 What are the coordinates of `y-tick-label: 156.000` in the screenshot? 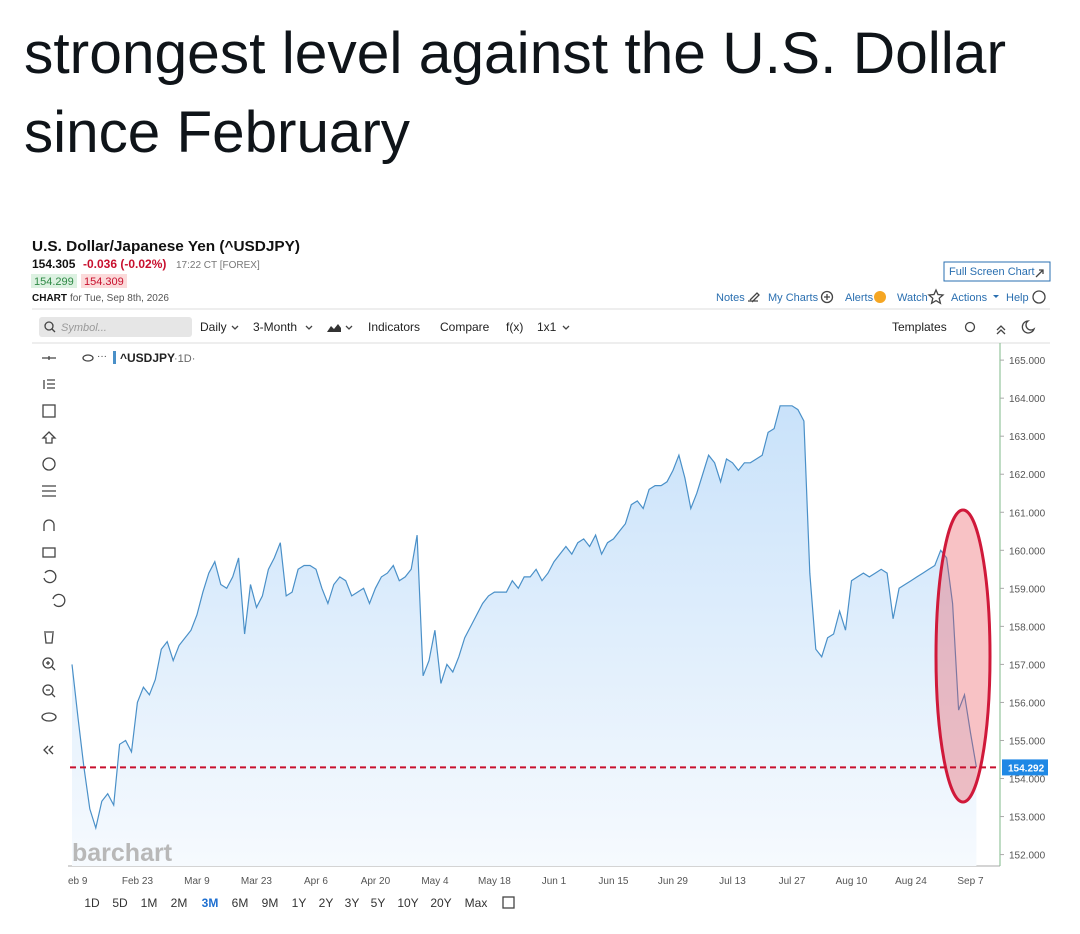 It's located at (1027, 703).